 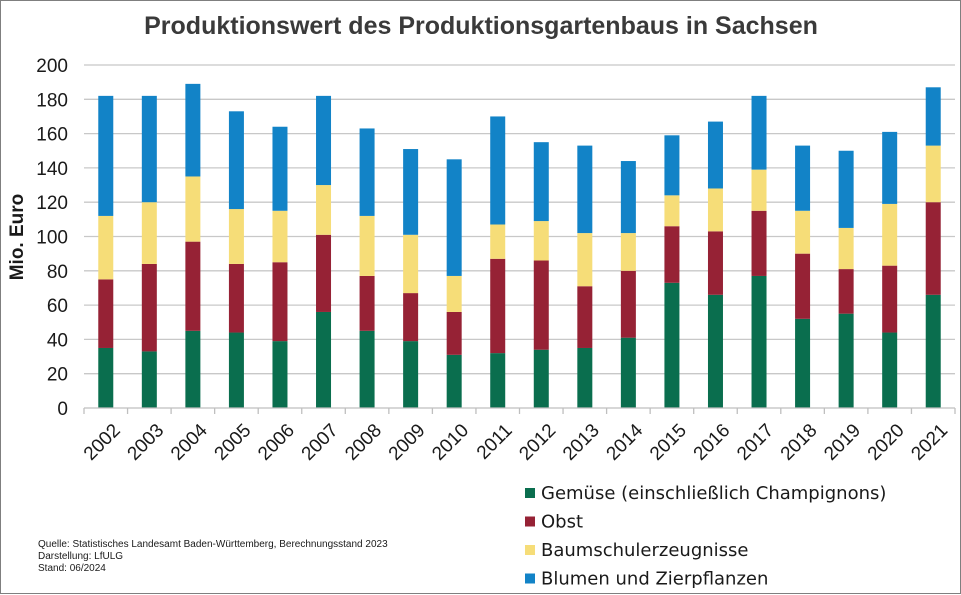 I want to click on x-tick-label: 2013, so click(x=581, y=442).